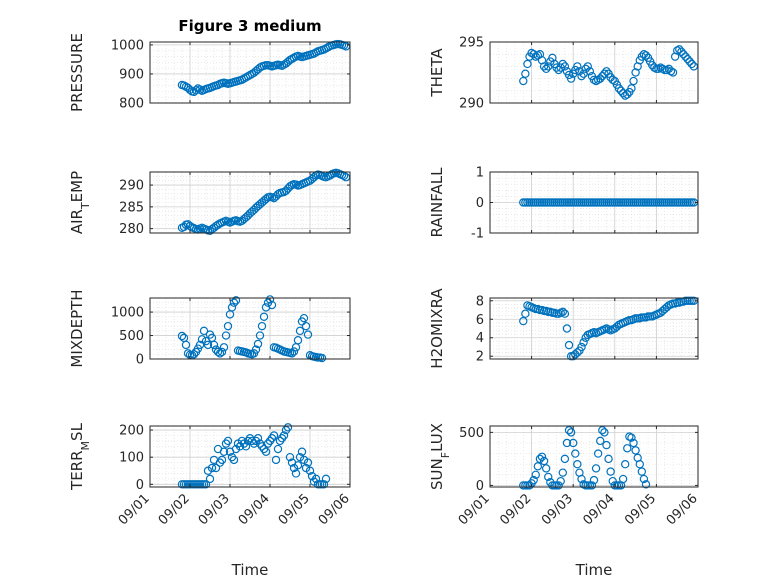 This screenshot has height=583, width=778. I want to click on minor-grid, so click(594, 456).